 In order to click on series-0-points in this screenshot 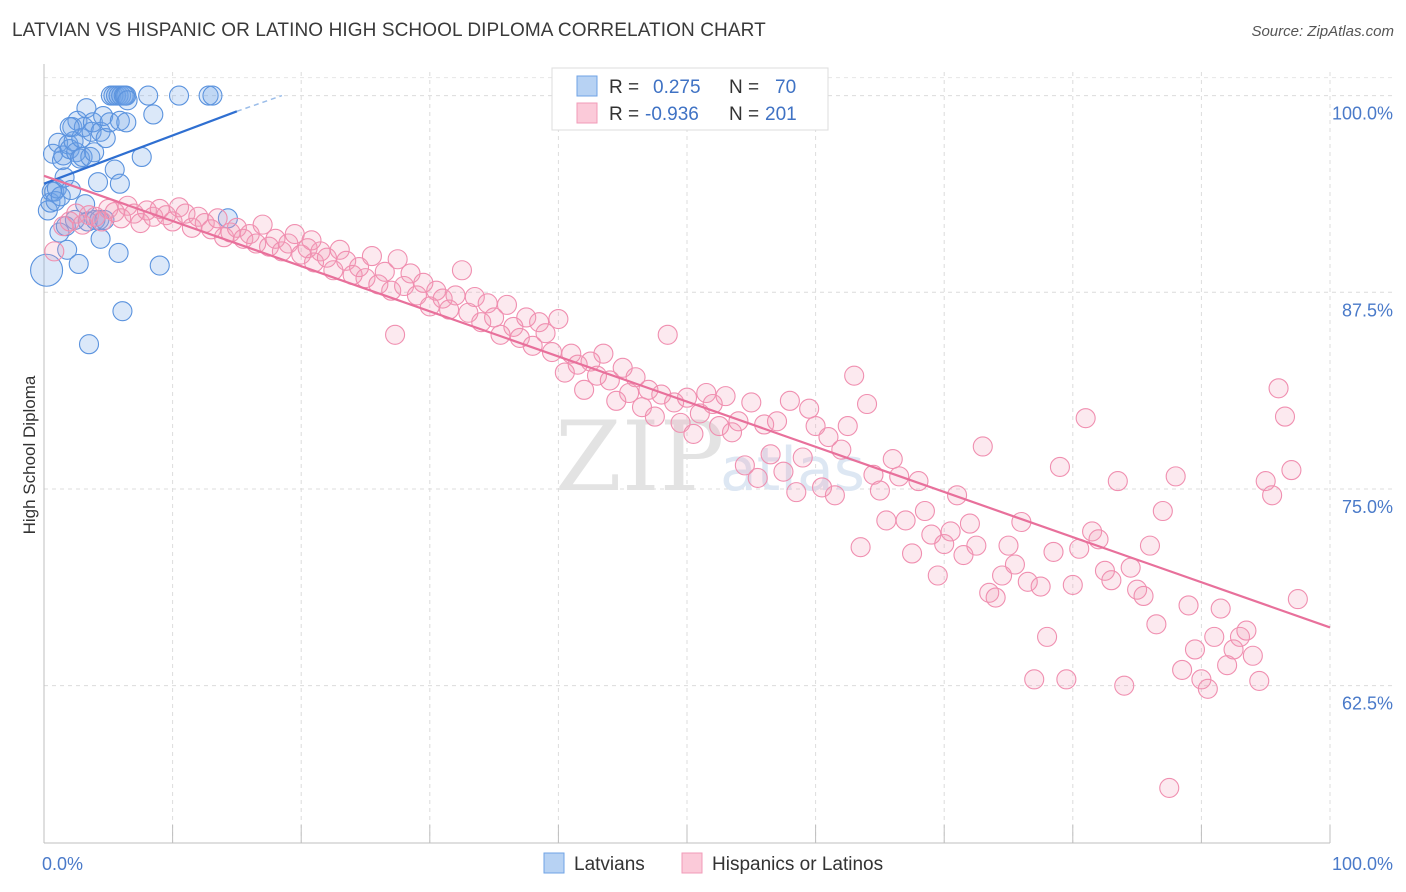, I will do `click(134, 220)`.